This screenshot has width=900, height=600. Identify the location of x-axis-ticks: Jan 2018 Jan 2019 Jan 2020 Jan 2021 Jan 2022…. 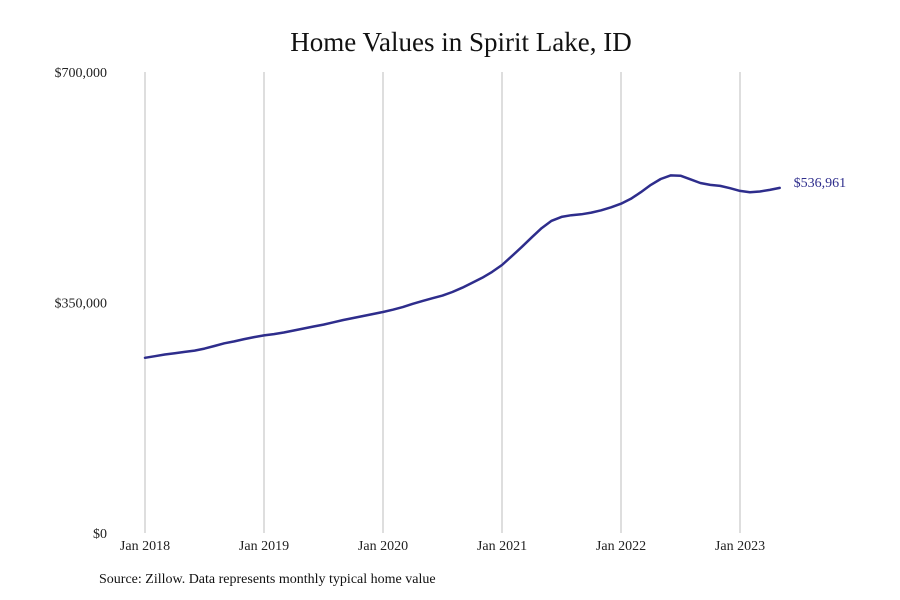
(442, 546).